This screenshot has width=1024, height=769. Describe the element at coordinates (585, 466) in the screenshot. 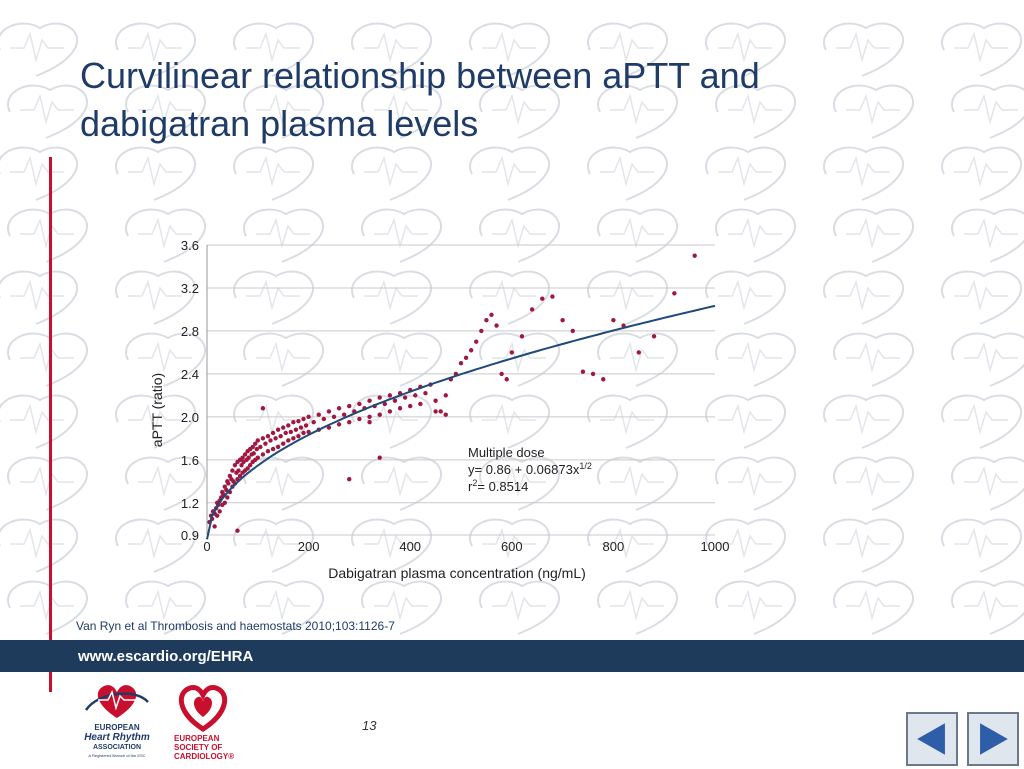

I see `annotation-exponent: 1/2` at that location.